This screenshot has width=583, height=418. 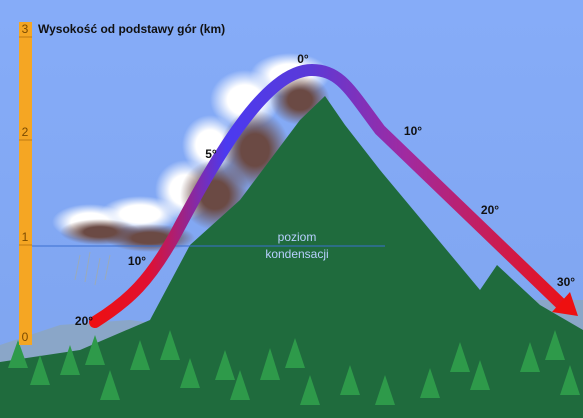 I want to click on arrow-head, so click(x=565, y=304).